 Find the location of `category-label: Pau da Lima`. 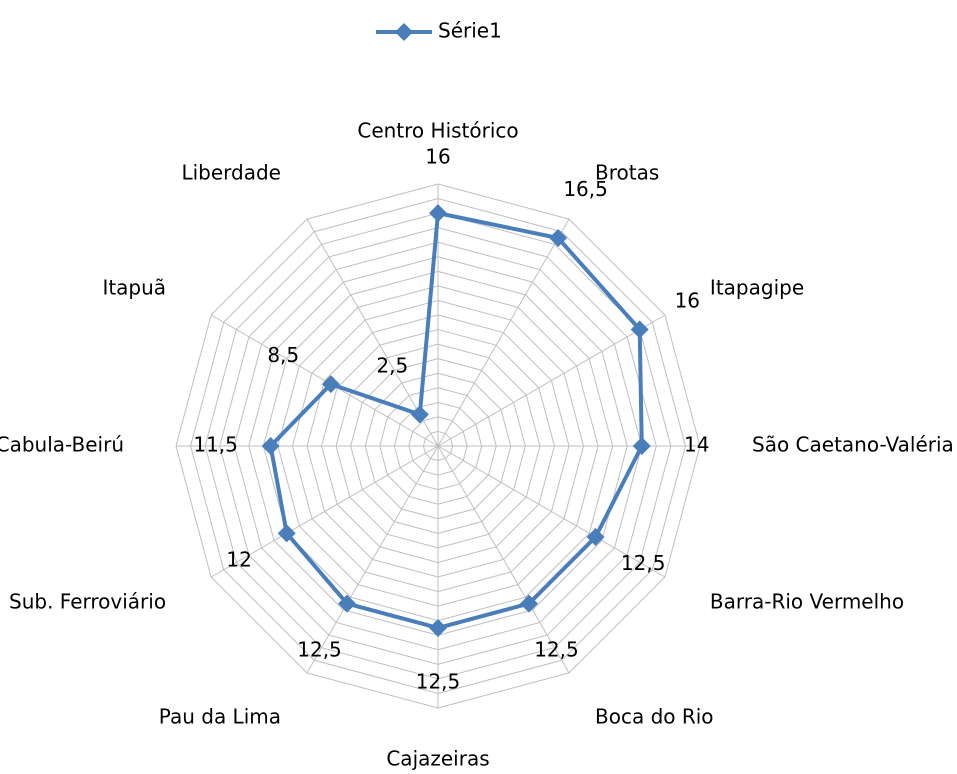

category-label: Pau da Lima is located at coordinates (220, 716).